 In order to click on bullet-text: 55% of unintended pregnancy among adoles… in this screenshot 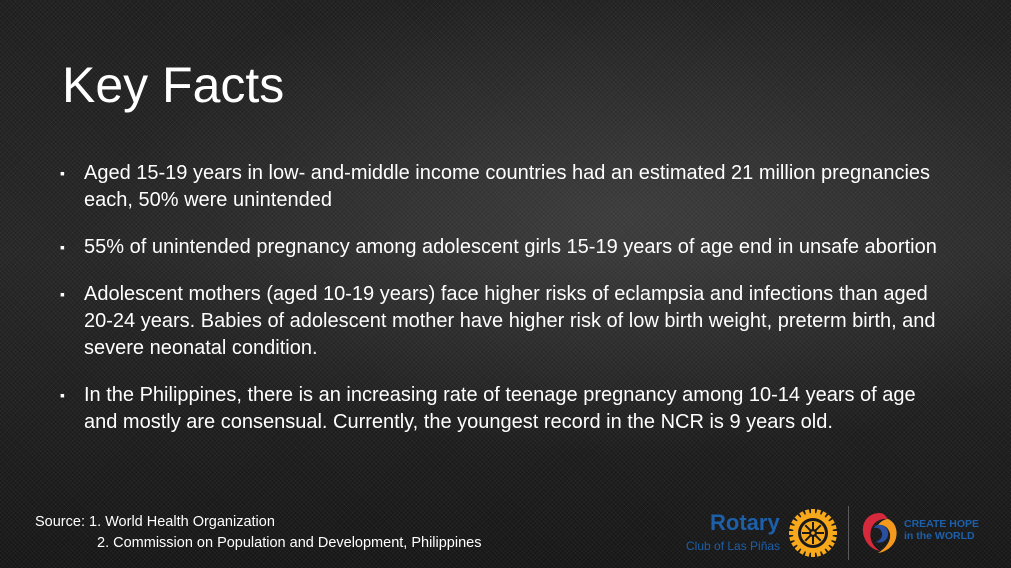, I will do `click(510, 247)`.